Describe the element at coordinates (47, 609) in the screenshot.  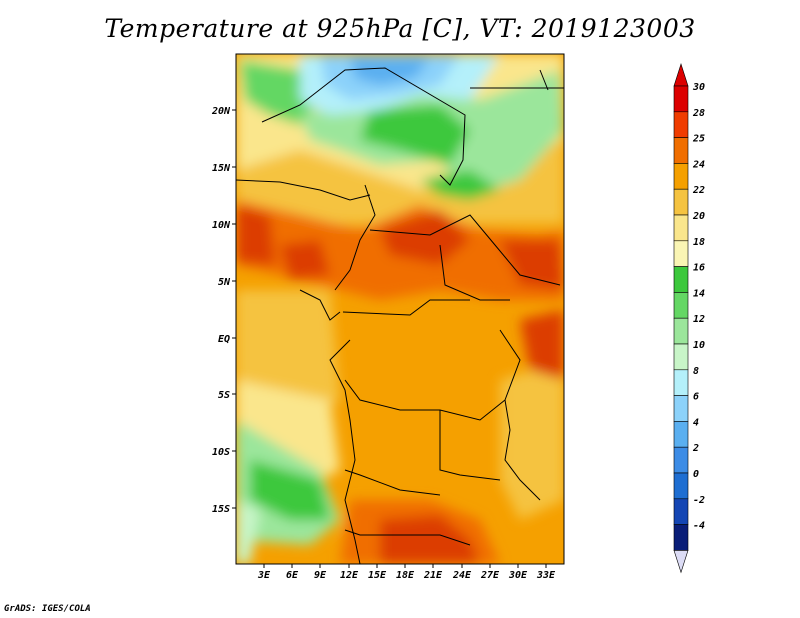
I see `grads-credit: GrADS: IGES/COLA` at that location.